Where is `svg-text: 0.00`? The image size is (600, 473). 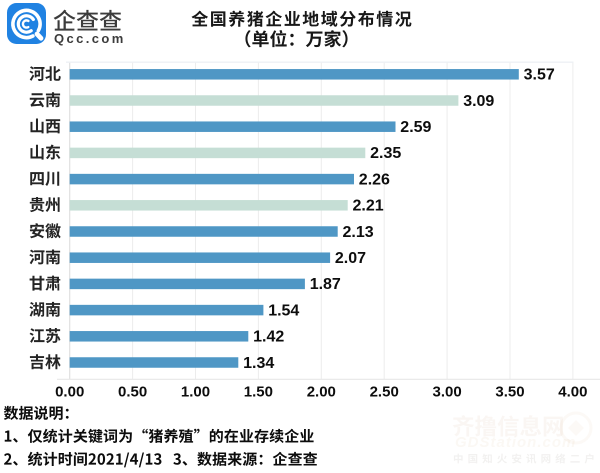
svg-text: 0.00 is located at coordinates (69, 392).